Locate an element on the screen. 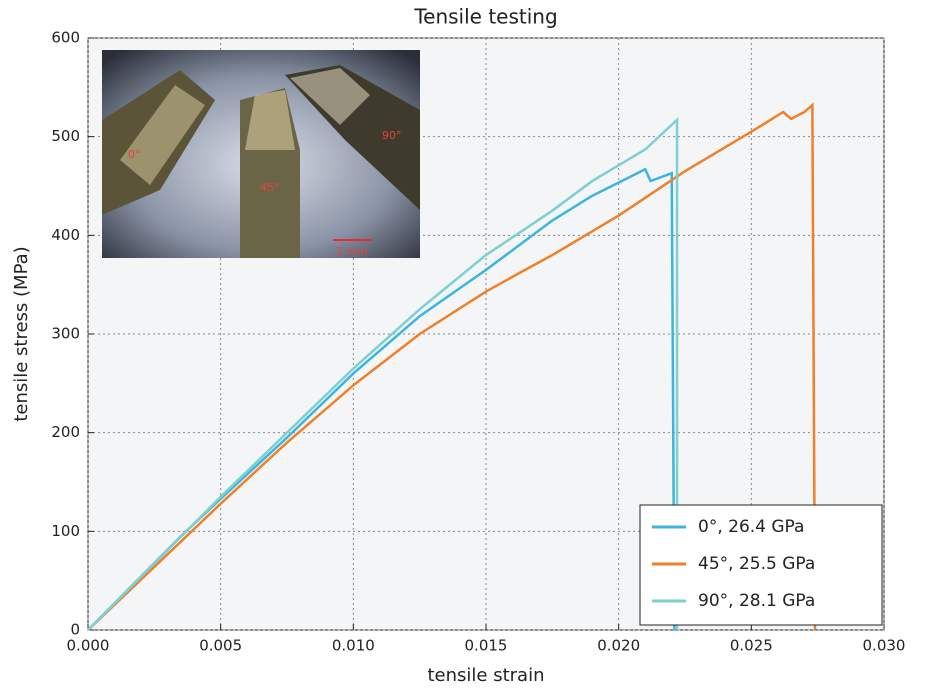  inset-label: 45° is located at coordinates (270, 187).